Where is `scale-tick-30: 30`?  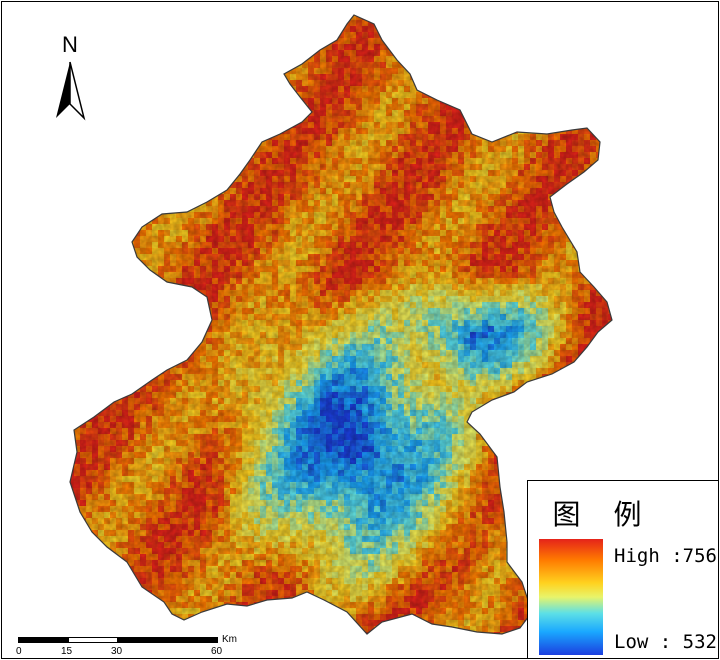
scale-tick-30: 30 is located at coordinates (117, 651).